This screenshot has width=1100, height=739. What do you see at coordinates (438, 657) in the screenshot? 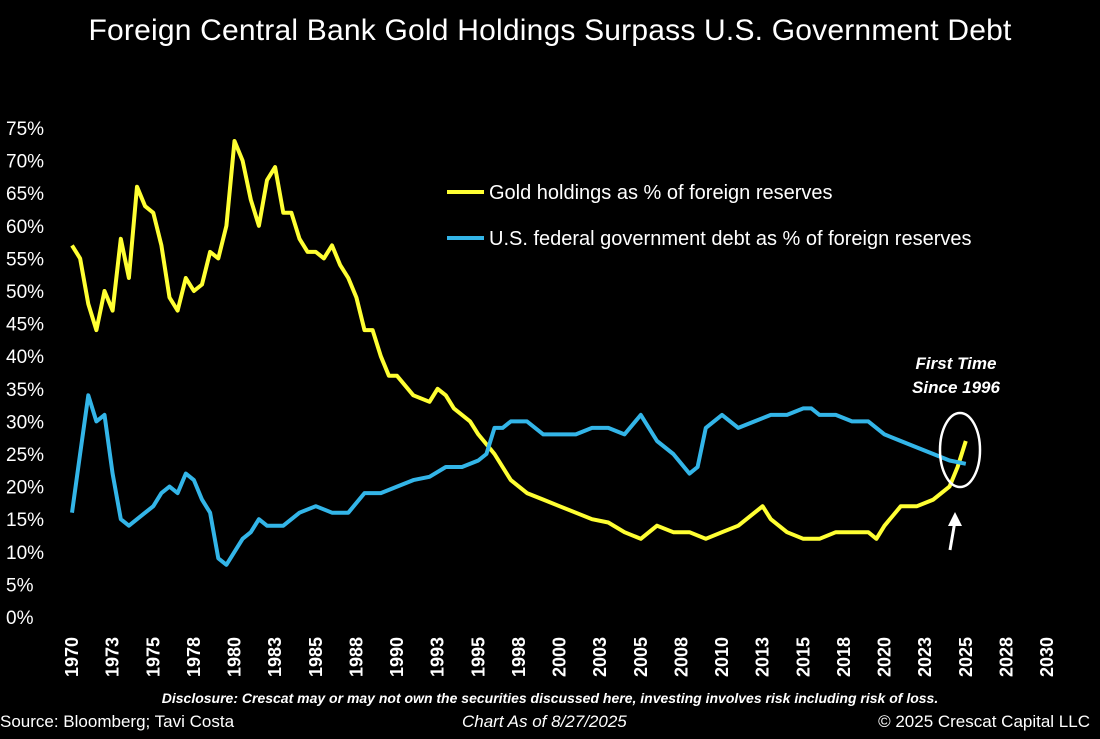
I see `x-tick-label: 1993` at bounding box center [438, 657].